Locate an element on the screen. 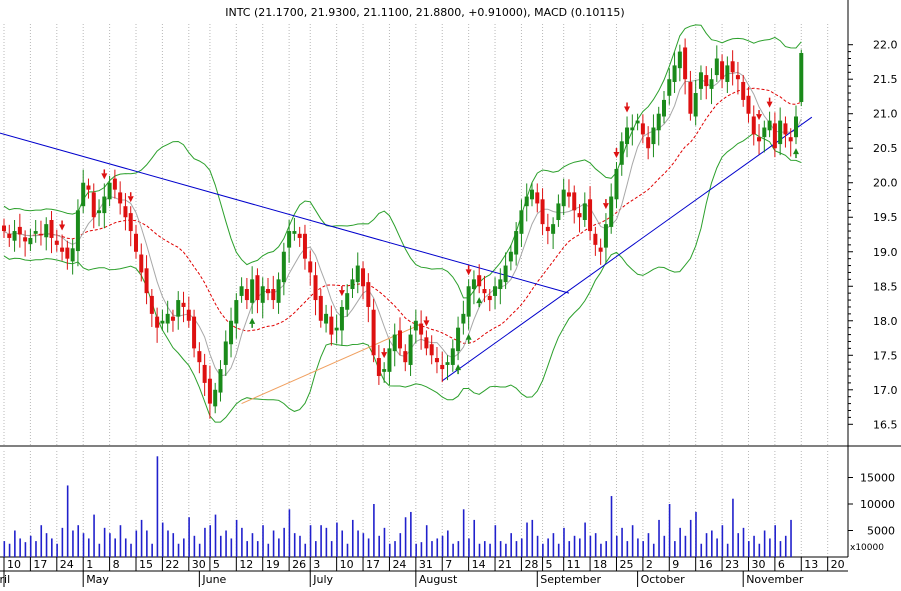 The height and width of the screenshot is (591, 901). volume-bars is located at coordinates (397, 506).